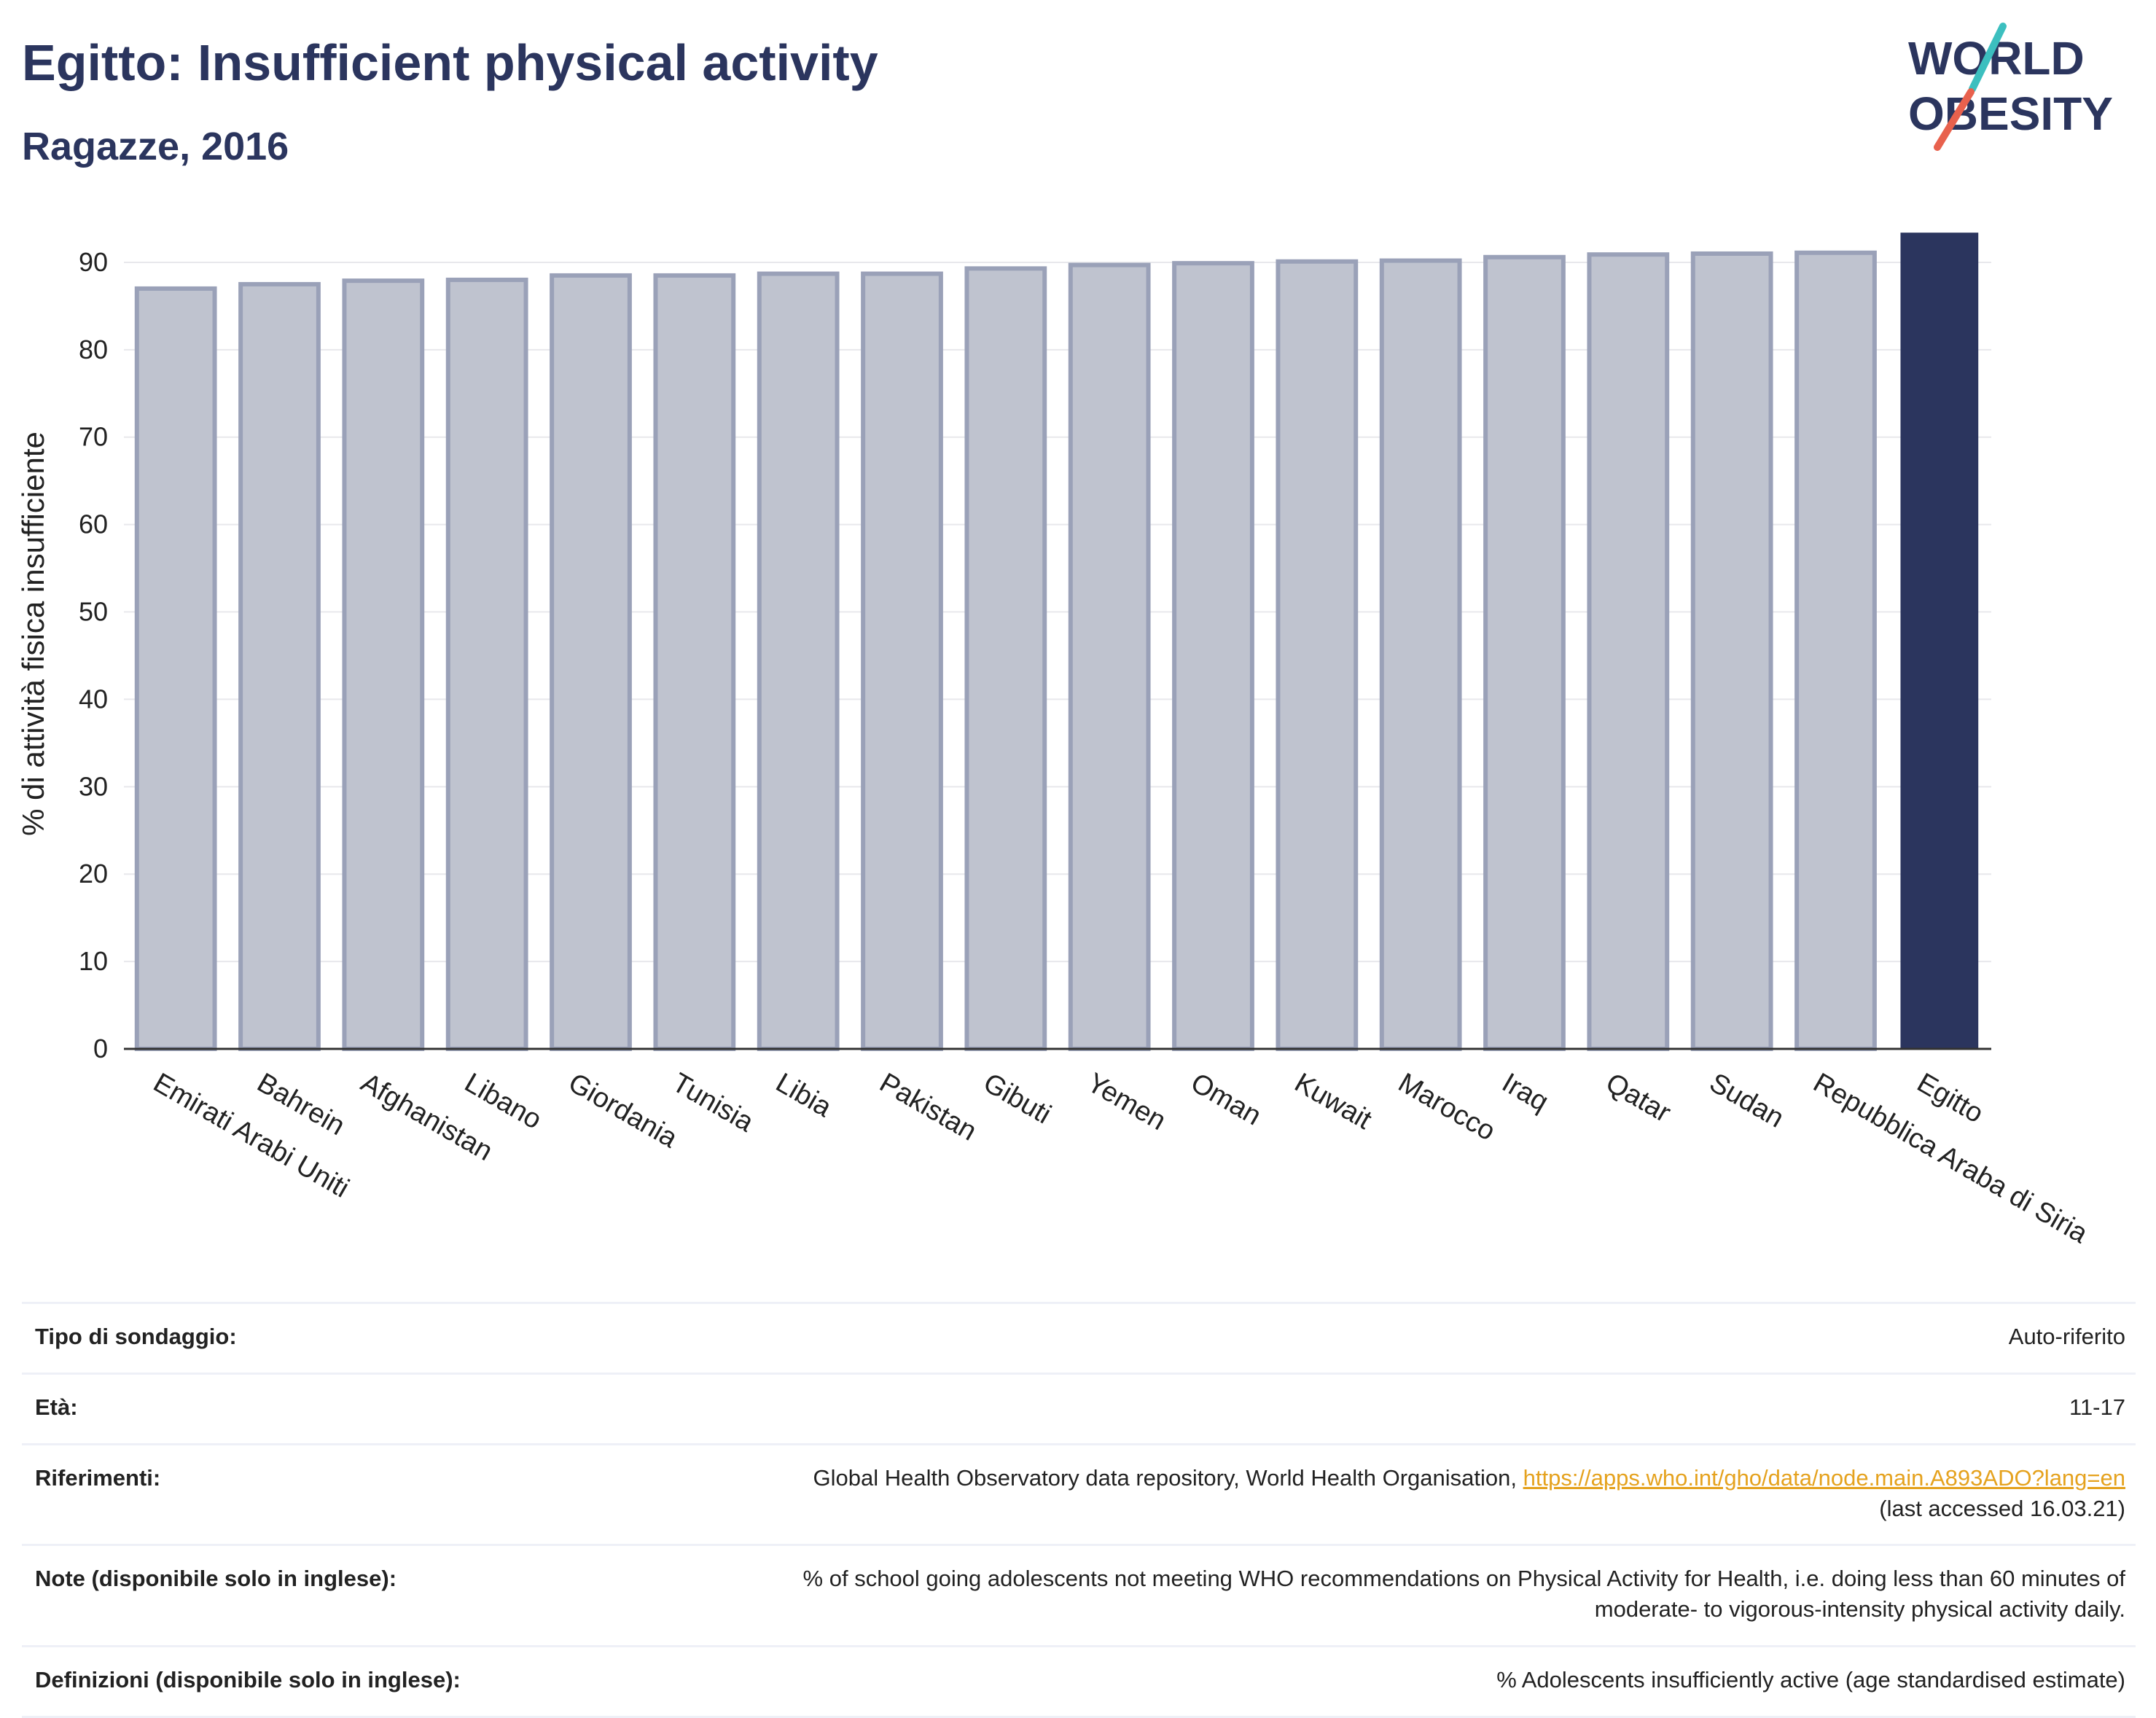 The height and width of the screenshot is (1718, 2156). I want to click on info-row-survey-type: Tipo di sondaggio: Auto-riferito, so click(1079, 1338).